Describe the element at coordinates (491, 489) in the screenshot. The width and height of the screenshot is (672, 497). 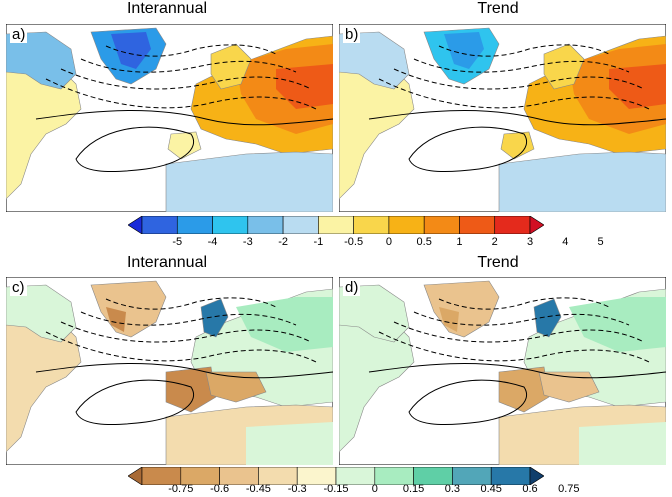
I see `colorbar-bottom-tick-label: 0.45` at that location.